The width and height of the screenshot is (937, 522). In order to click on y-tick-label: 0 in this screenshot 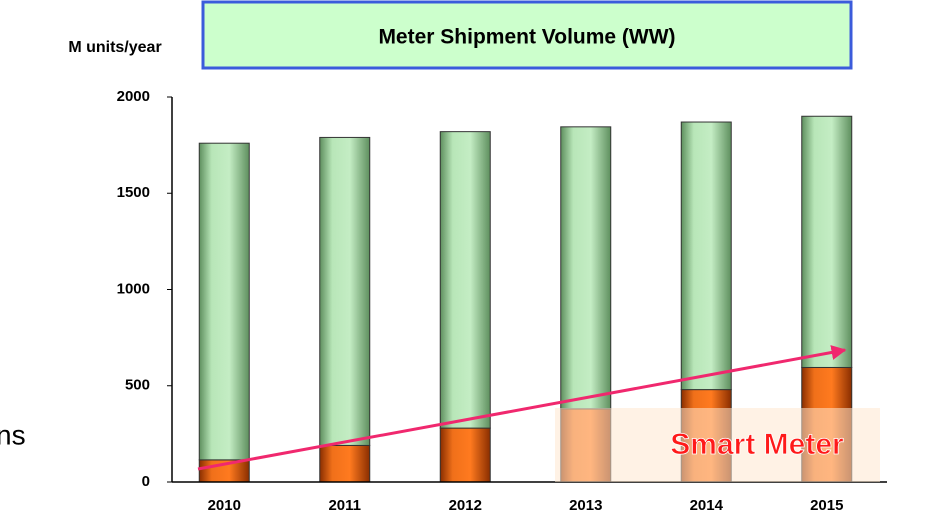, I will do `click(146, 481)`.